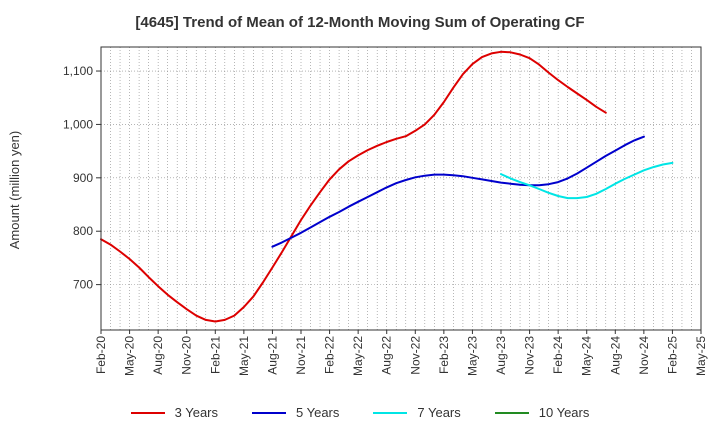 Image resolution: width=720 pixels, height=440 pixels. Describe the element at coordinates (215, 355) in the screenshot. I see `x-tick-label: Feb-21` at that location.